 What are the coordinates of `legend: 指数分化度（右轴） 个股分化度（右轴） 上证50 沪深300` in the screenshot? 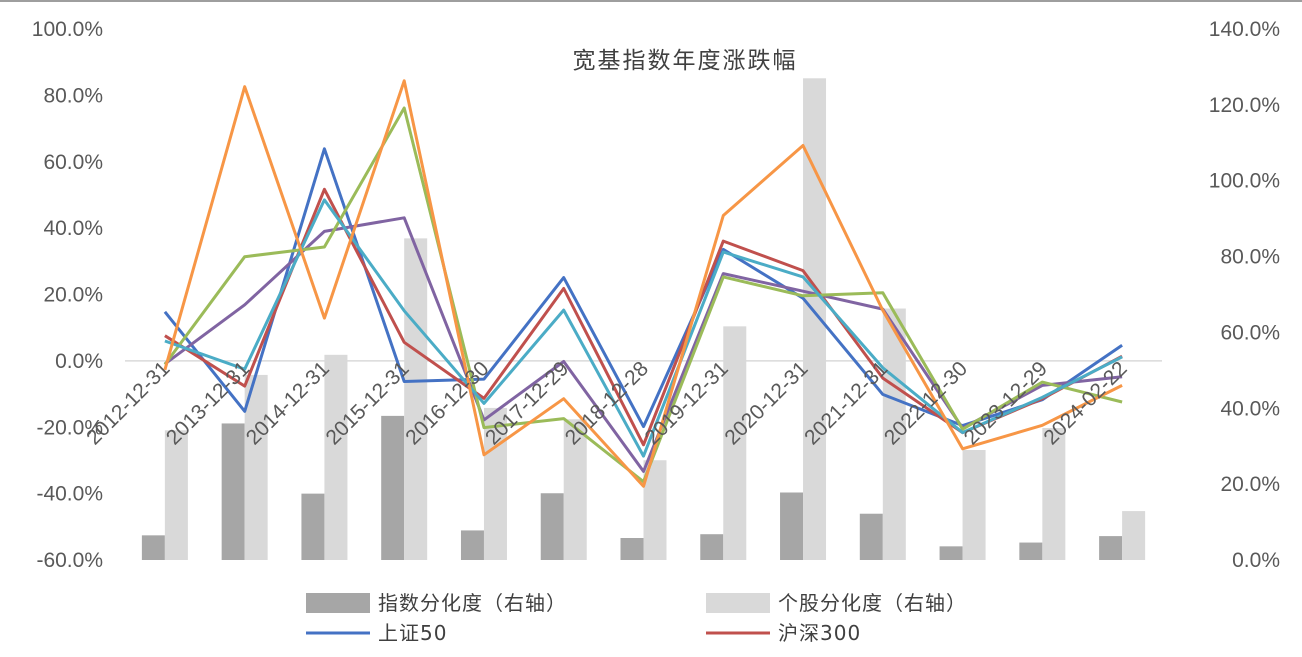 It's located at (636, 618).